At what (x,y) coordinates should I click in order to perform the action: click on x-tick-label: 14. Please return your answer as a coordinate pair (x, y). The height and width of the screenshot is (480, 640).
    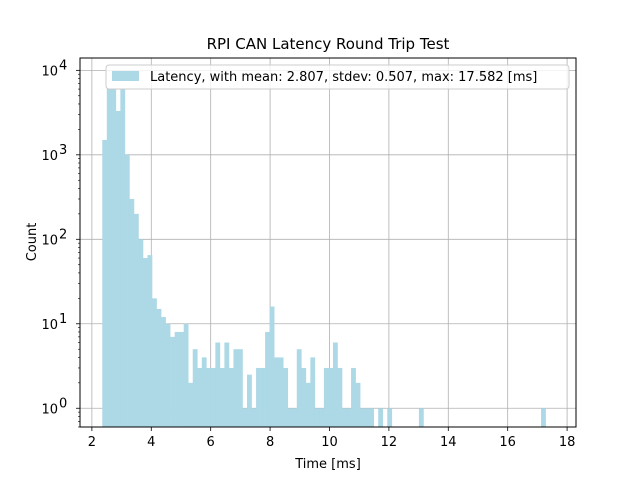
    Looking at the image, I should click on (448, 442).